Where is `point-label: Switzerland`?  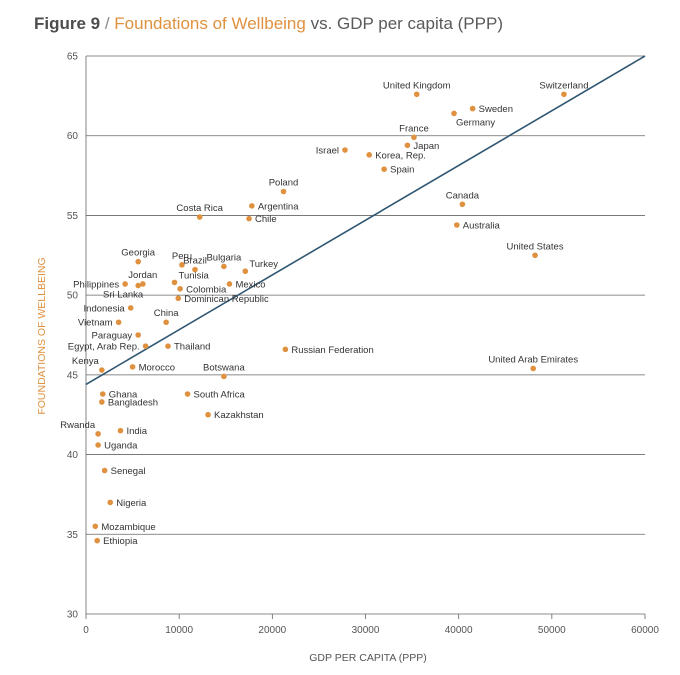 point-label: Switzerland is located at coordinates (563, 85).